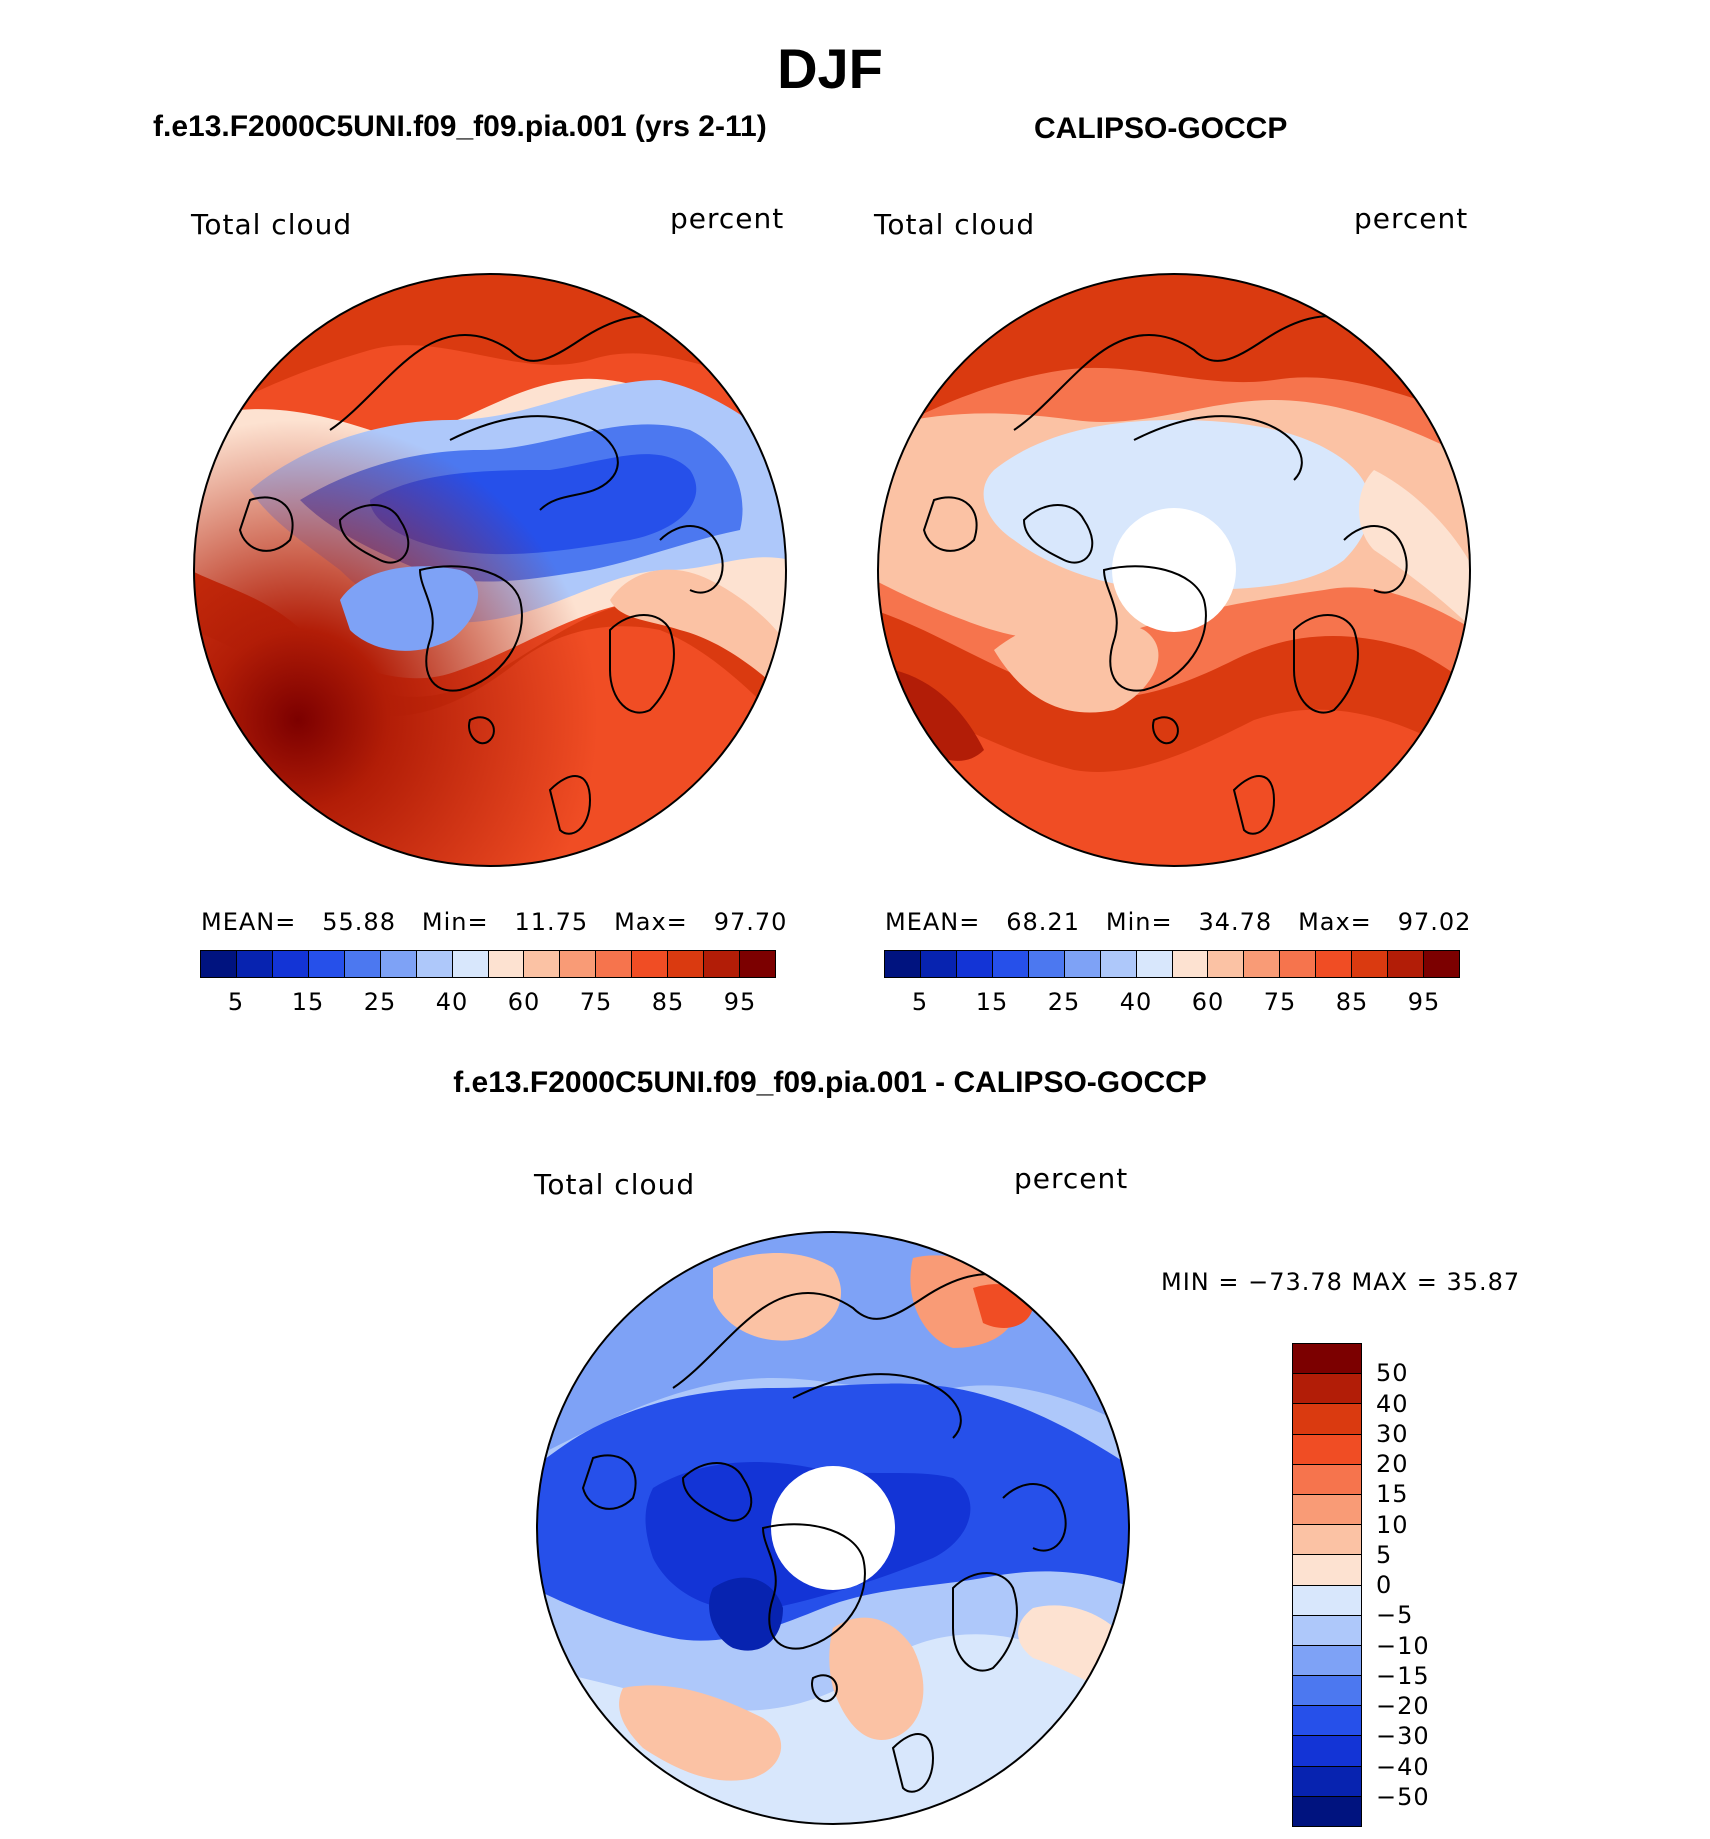 The image size is (1710, 1839). Describe the element at coordinates (1174, 570) in the screenshot. I see `obs-polar-map` at that location.